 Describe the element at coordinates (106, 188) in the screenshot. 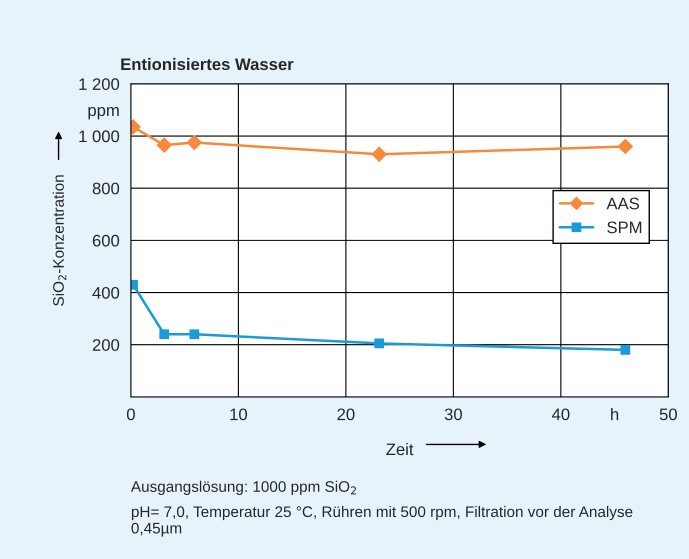

I see `y-tick-label: 800` at that location.